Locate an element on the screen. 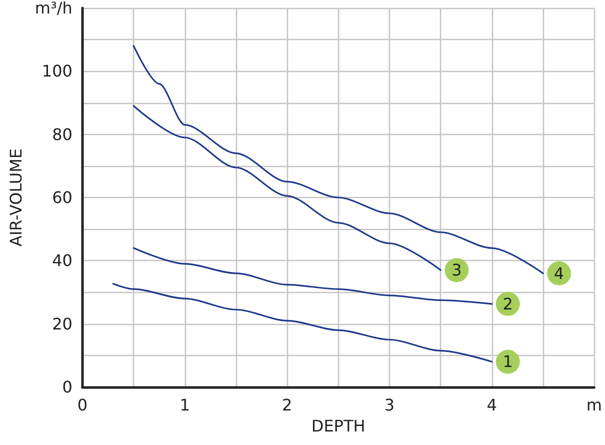  series-label: 4 is located at coordinates (559, 273).